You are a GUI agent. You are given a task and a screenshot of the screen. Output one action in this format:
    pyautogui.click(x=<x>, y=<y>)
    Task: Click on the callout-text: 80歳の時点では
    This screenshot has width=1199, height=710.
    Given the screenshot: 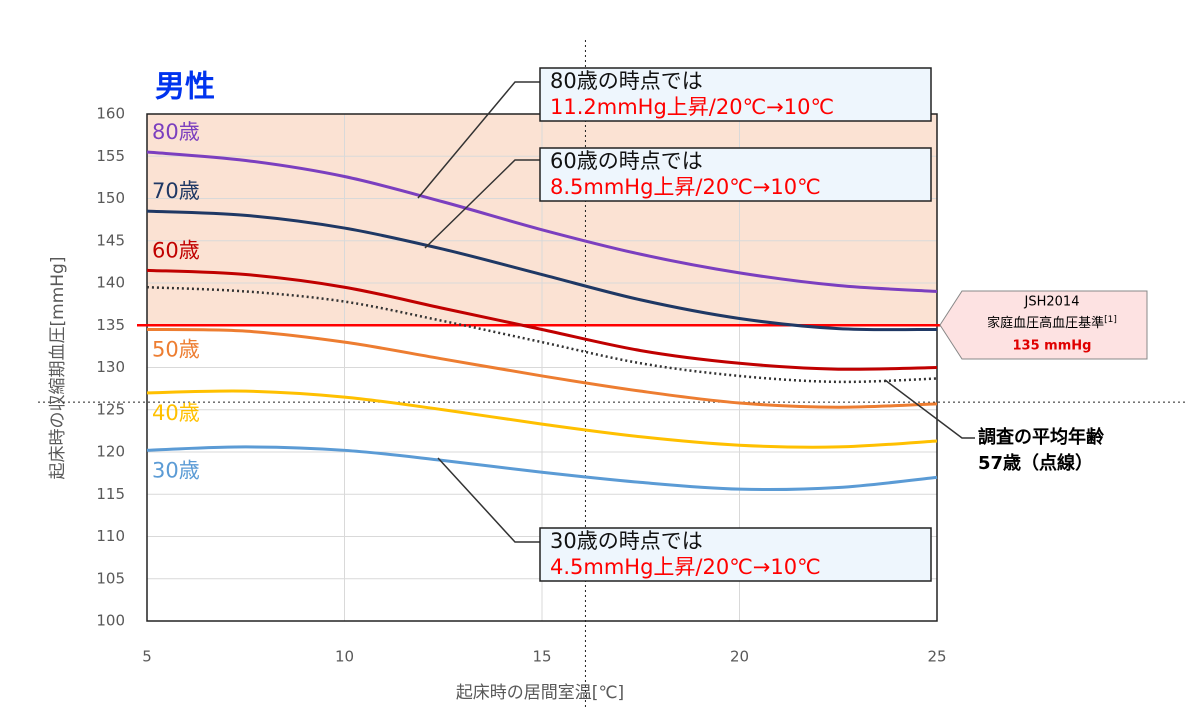 What is the action you would take?
    pyautogui.click(x=626, y=81)
    